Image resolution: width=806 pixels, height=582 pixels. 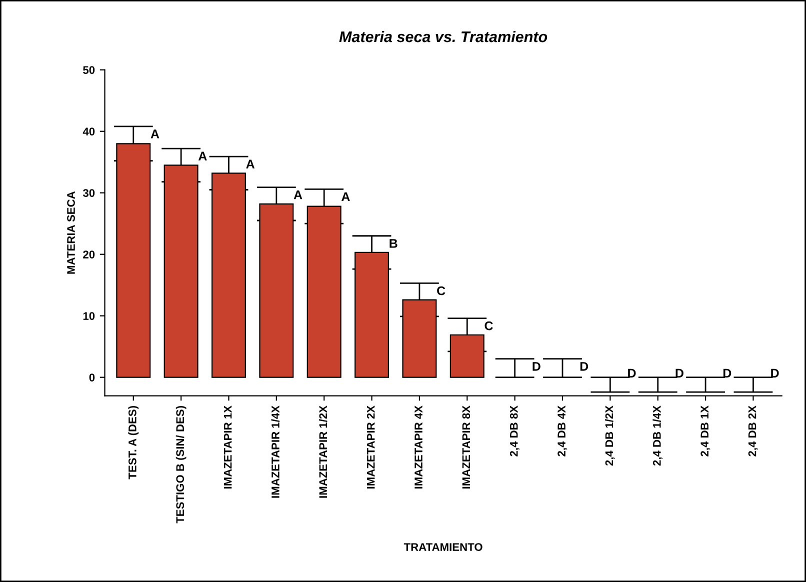 What do you see at coordinates (133, 443) in the screenshot?
I see `x-tick-label: TEST. A (DES)` at bounding box center [133, 443].